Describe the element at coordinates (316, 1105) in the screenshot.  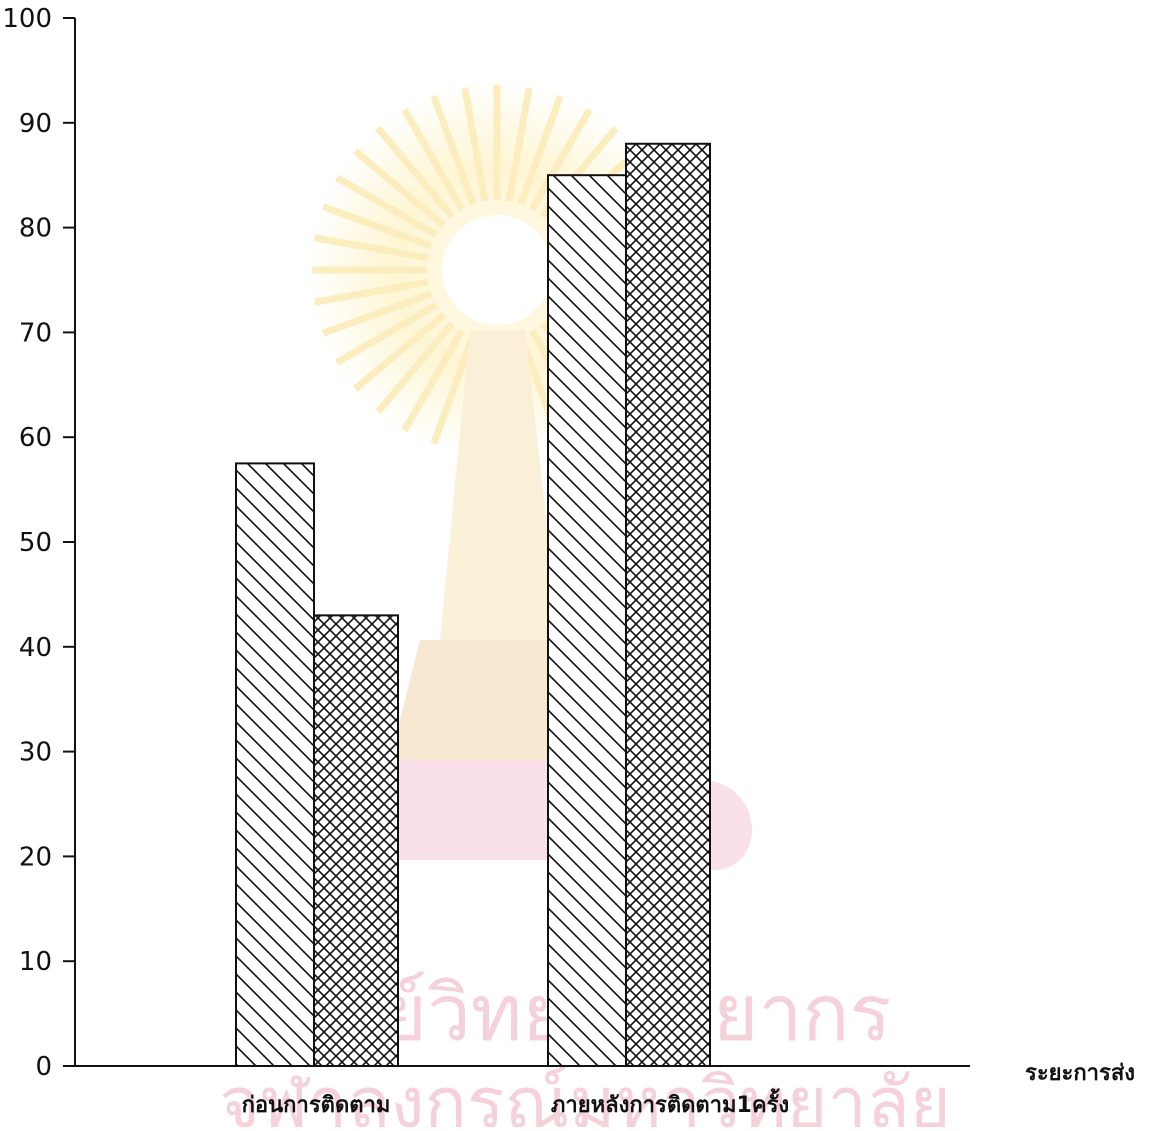
I see `x-tick-label: ก่อนการติดตาม` at that location.